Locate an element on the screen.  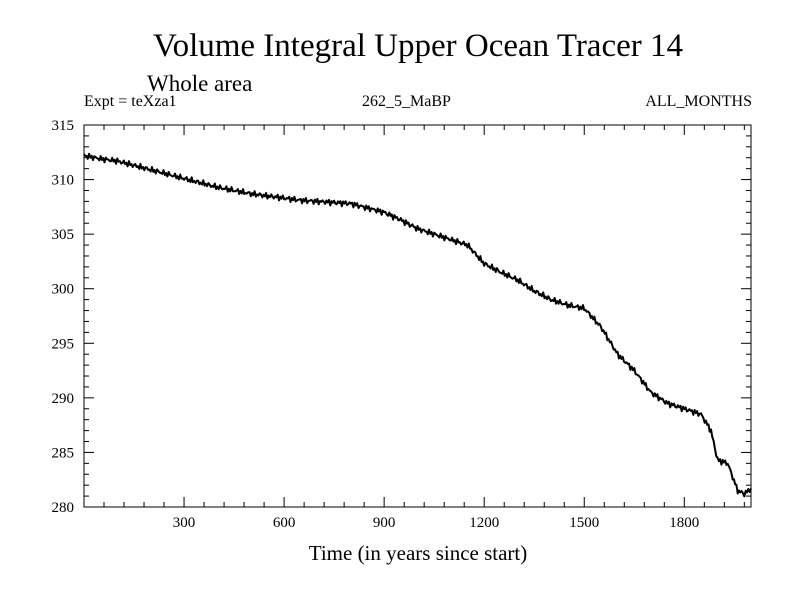
y-tick-label: 300 is located at coordinates (63, 290).